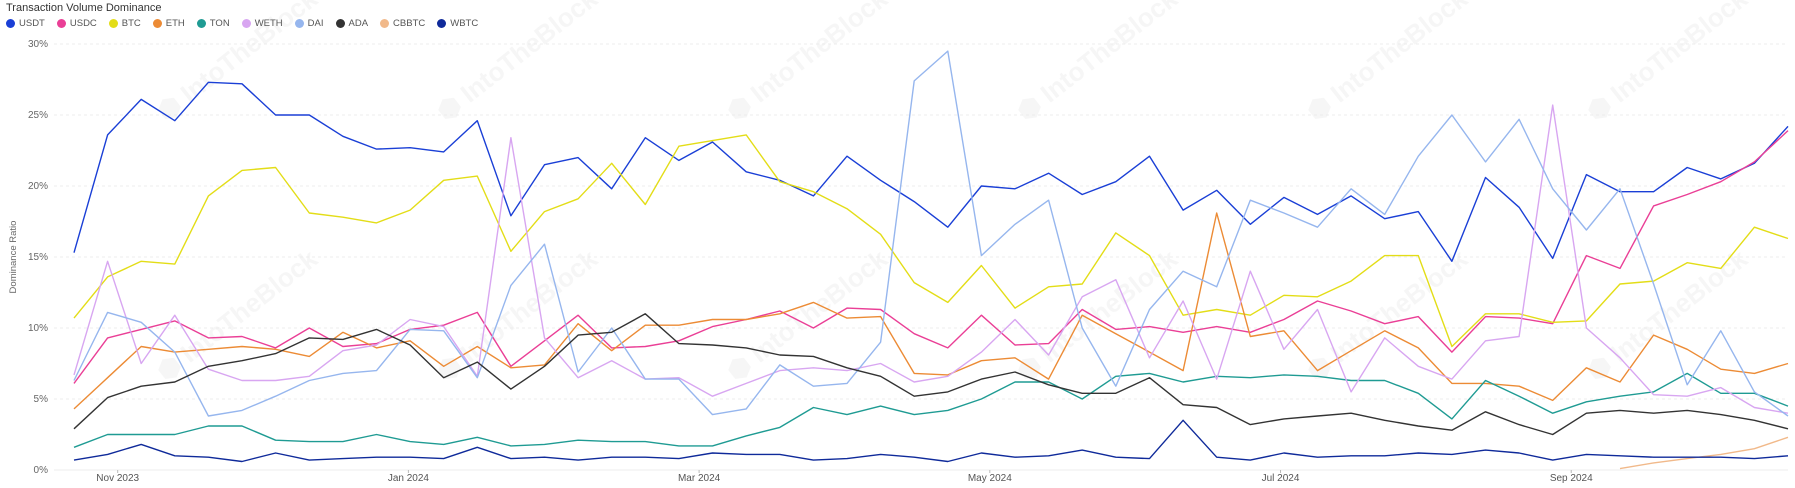 Image resolution: width=1795 pixels, height=488 pixels. Describe the element at coordinates (38, 186) in the screenshot. I see `y-tick-label: 20%` at that location.